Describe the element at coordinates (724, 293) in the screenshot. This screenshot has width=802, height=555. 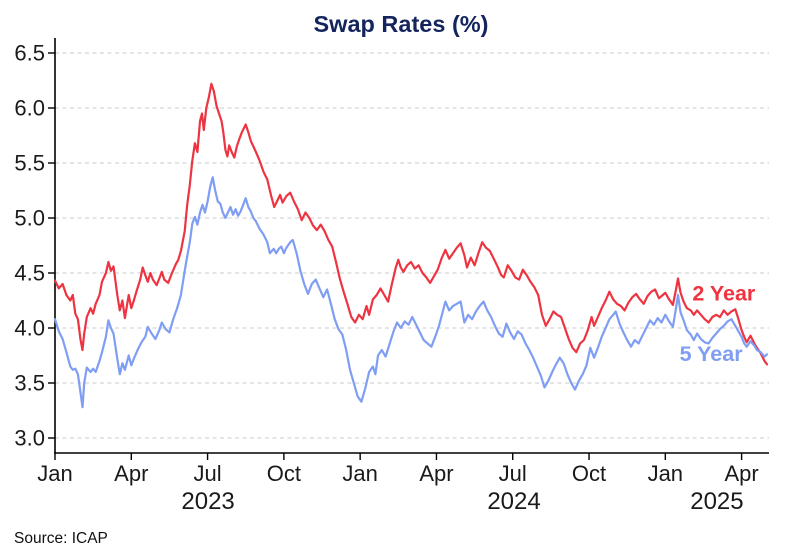
I see `series-label-2-year: 2 Year` at that location.